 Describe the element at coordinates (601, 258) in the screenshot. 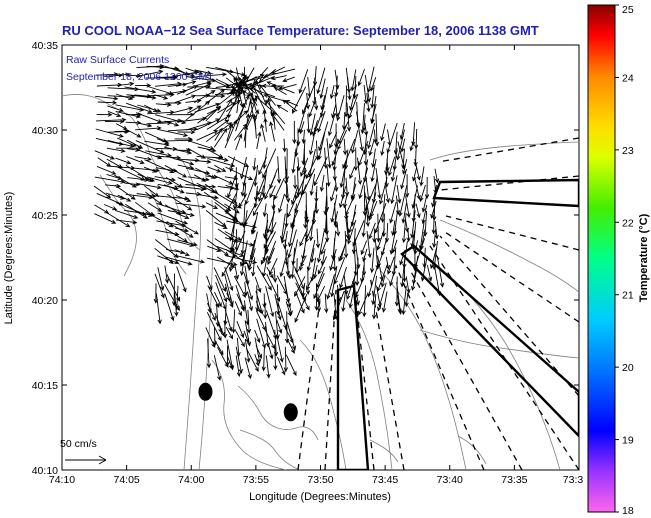

I see `colorbar` at that location.